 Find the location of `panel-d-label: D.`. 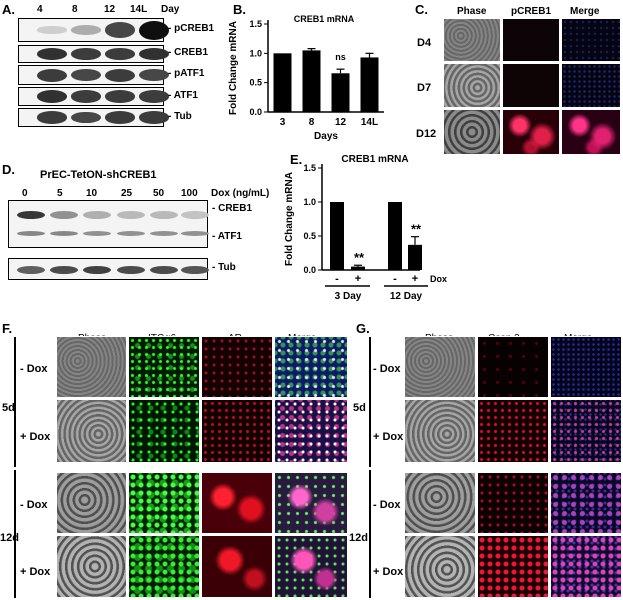

panel-d-label: D. is located at coordinates (8, 169).